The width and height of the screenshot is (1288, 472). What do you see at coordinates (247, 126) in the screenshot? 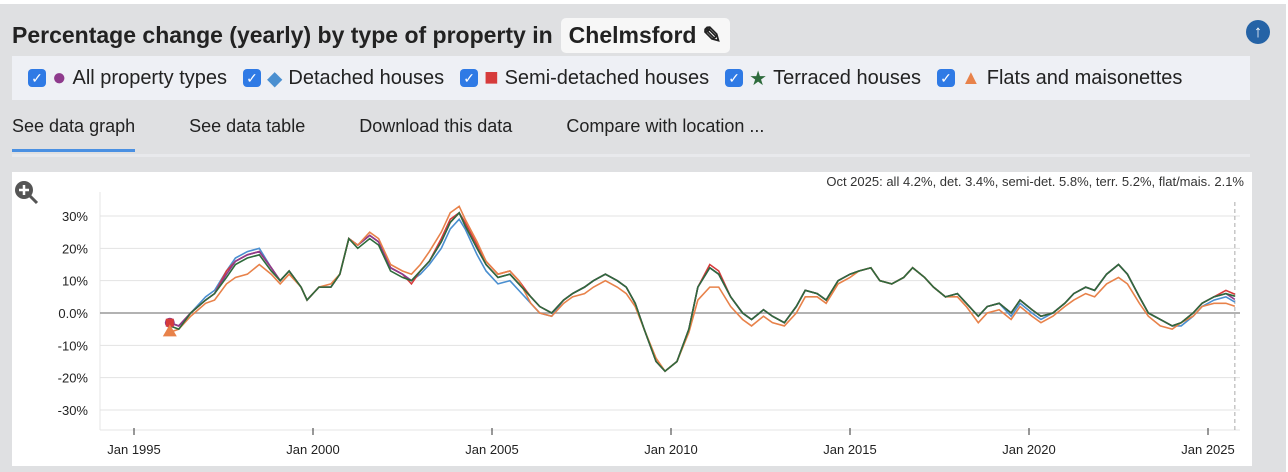
I see `tab-data-table: See data table` at bounding box center [247, 126].